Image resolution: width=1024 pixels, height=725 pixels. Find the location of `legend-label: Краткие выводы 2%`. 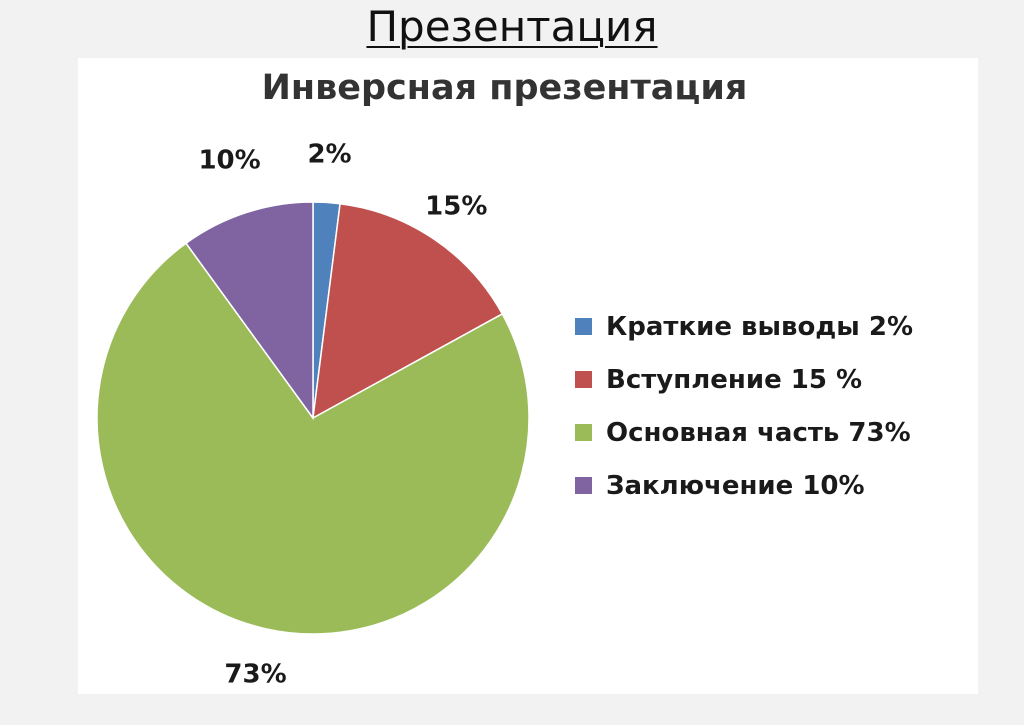

legend-label: Краткие выводы 2% is located at coordinates (760, 326).